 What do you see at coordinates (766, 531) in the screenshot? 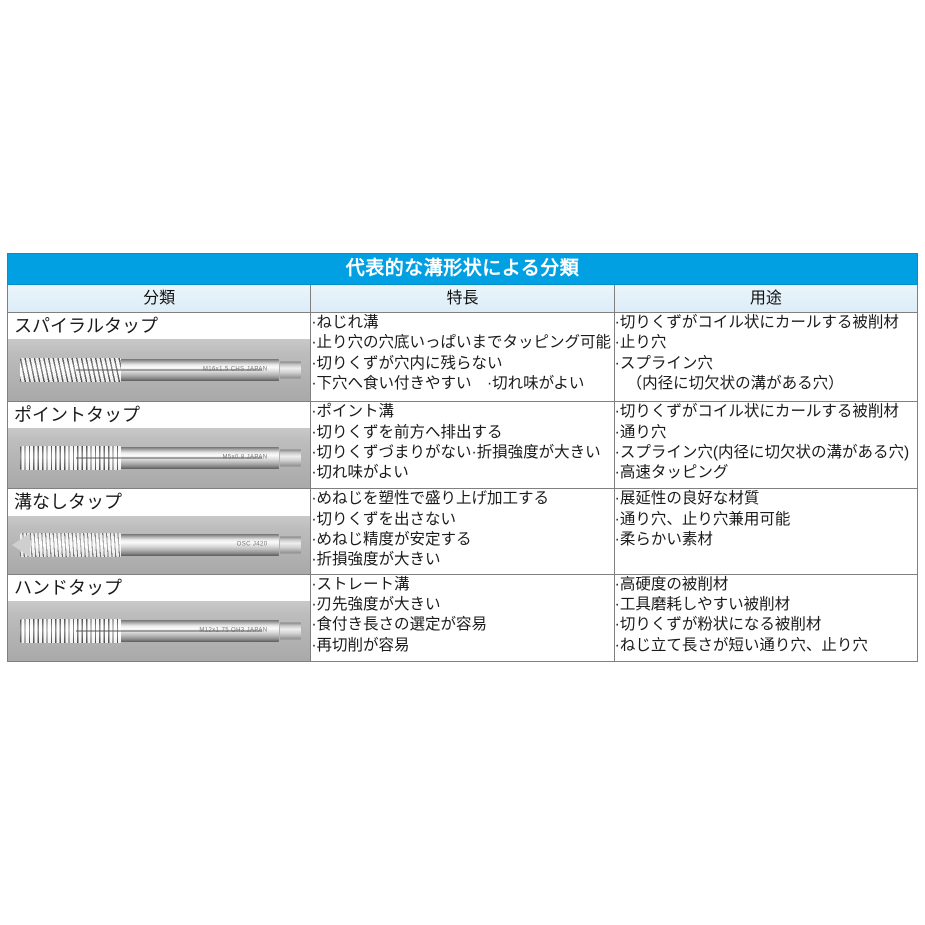
I see `uses-cell-fluteless: ·展延性の良好な材質 ·通り穴、止り穴兼用可能 ·柔らかい素材` at bounding box center [766, 531].